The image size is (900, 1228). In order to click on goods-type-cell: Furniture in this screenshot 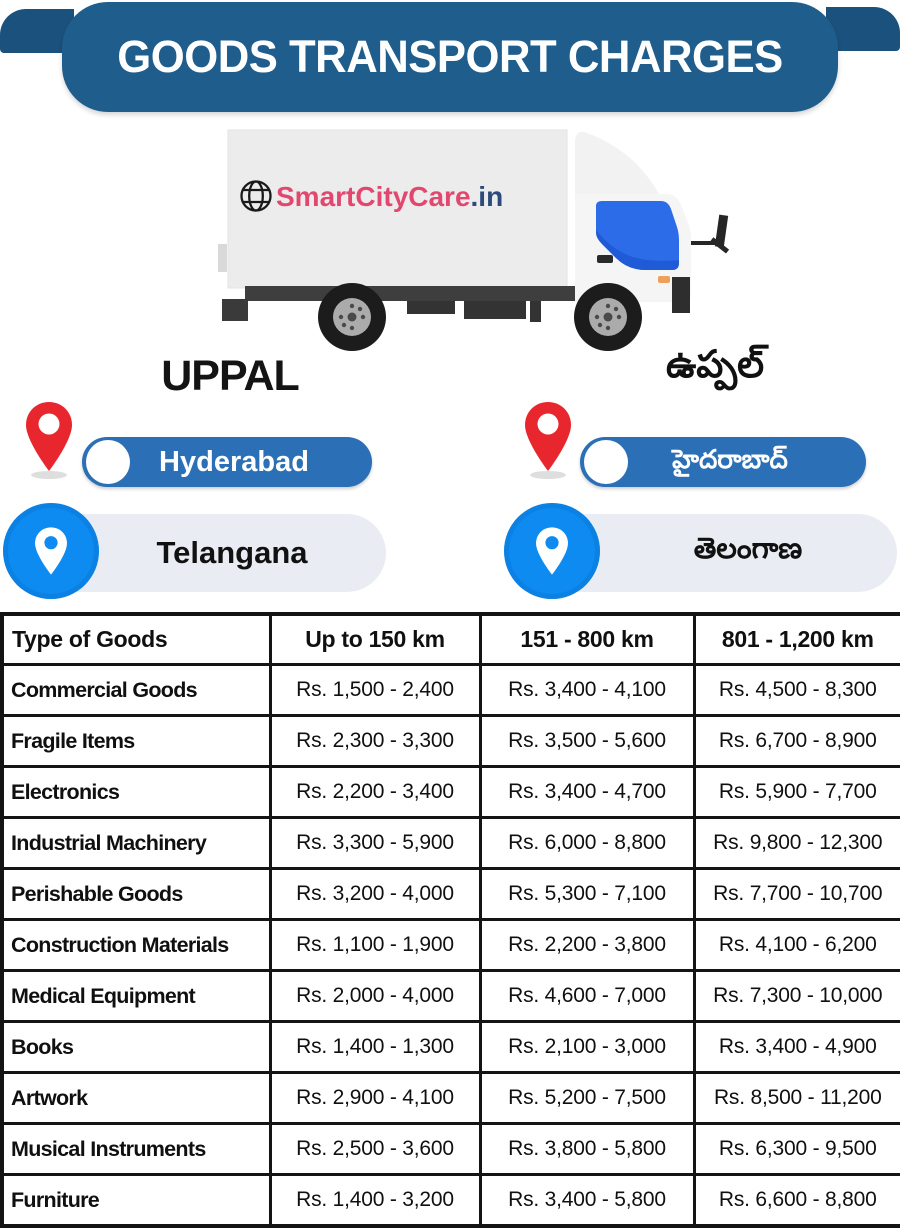, I will do `click(136, 1200)`.